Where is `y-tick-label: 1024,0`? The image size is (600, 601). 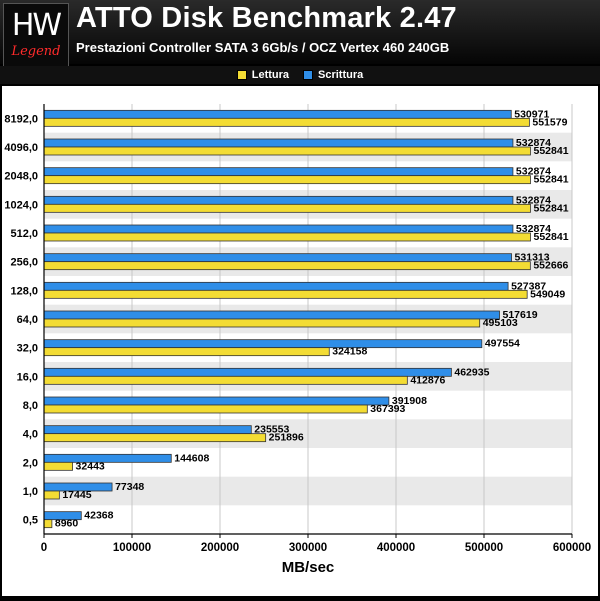
y-tick-label: 1024,0 is located at coordinates (21, 205).